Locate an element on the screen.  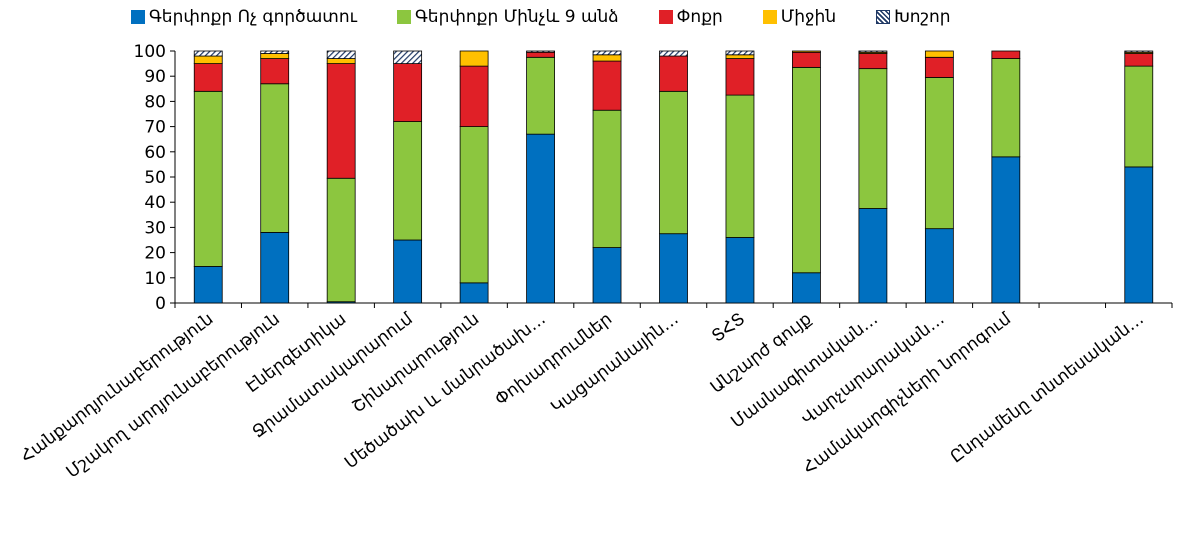
legend-swatch-micro is located at coordinates (403, 17).